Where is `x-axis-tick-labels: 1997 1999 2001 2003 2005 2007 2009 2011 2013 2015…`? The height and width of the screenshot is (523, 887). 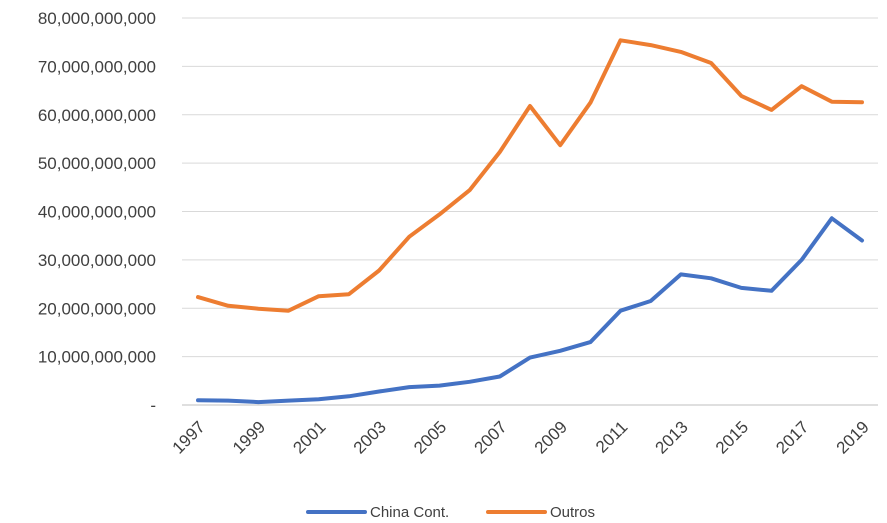
x-axis-tick-labels: 1997 1999 2001 2003 2005 2007 2009 2011 2013 2015… is located at coordinates (521, 437).